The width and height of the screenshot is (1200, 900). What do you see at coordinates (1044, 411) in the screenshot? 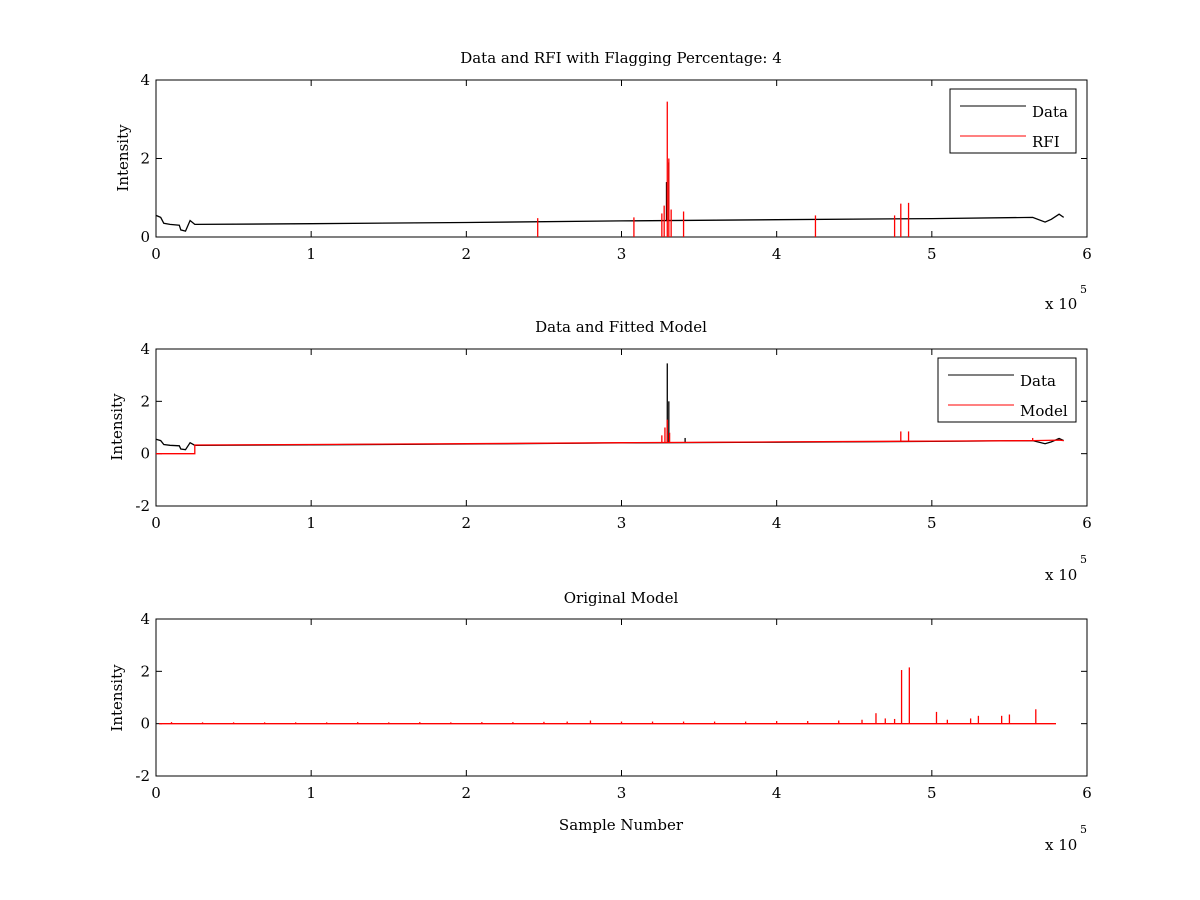
I see `legend-label: Model` at bounding box center [1044, 411].